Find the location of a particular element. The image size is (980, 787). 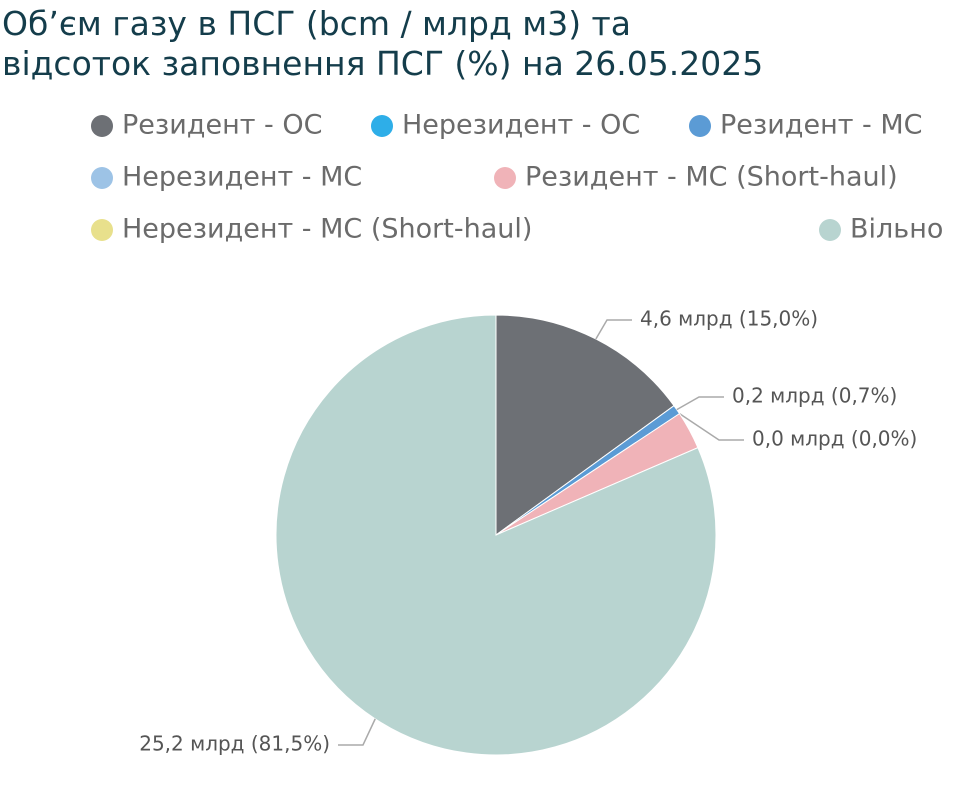

legend-label: Резидент - МС is located at coordinates (821, 125).